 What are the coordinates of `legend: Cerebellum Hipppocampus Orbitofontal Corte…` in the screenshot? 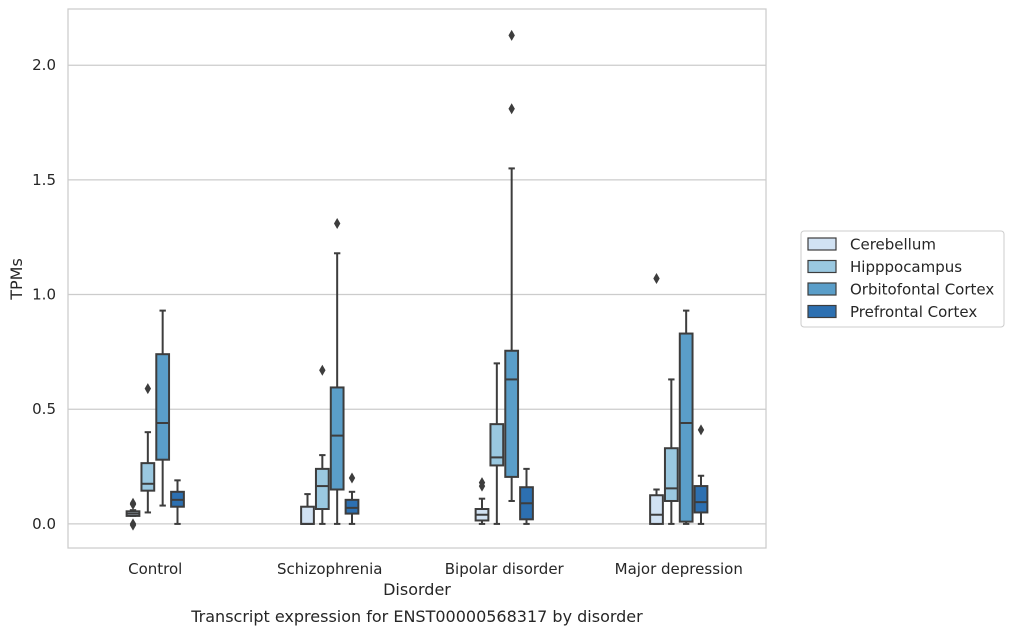 It's located at (902, 279).